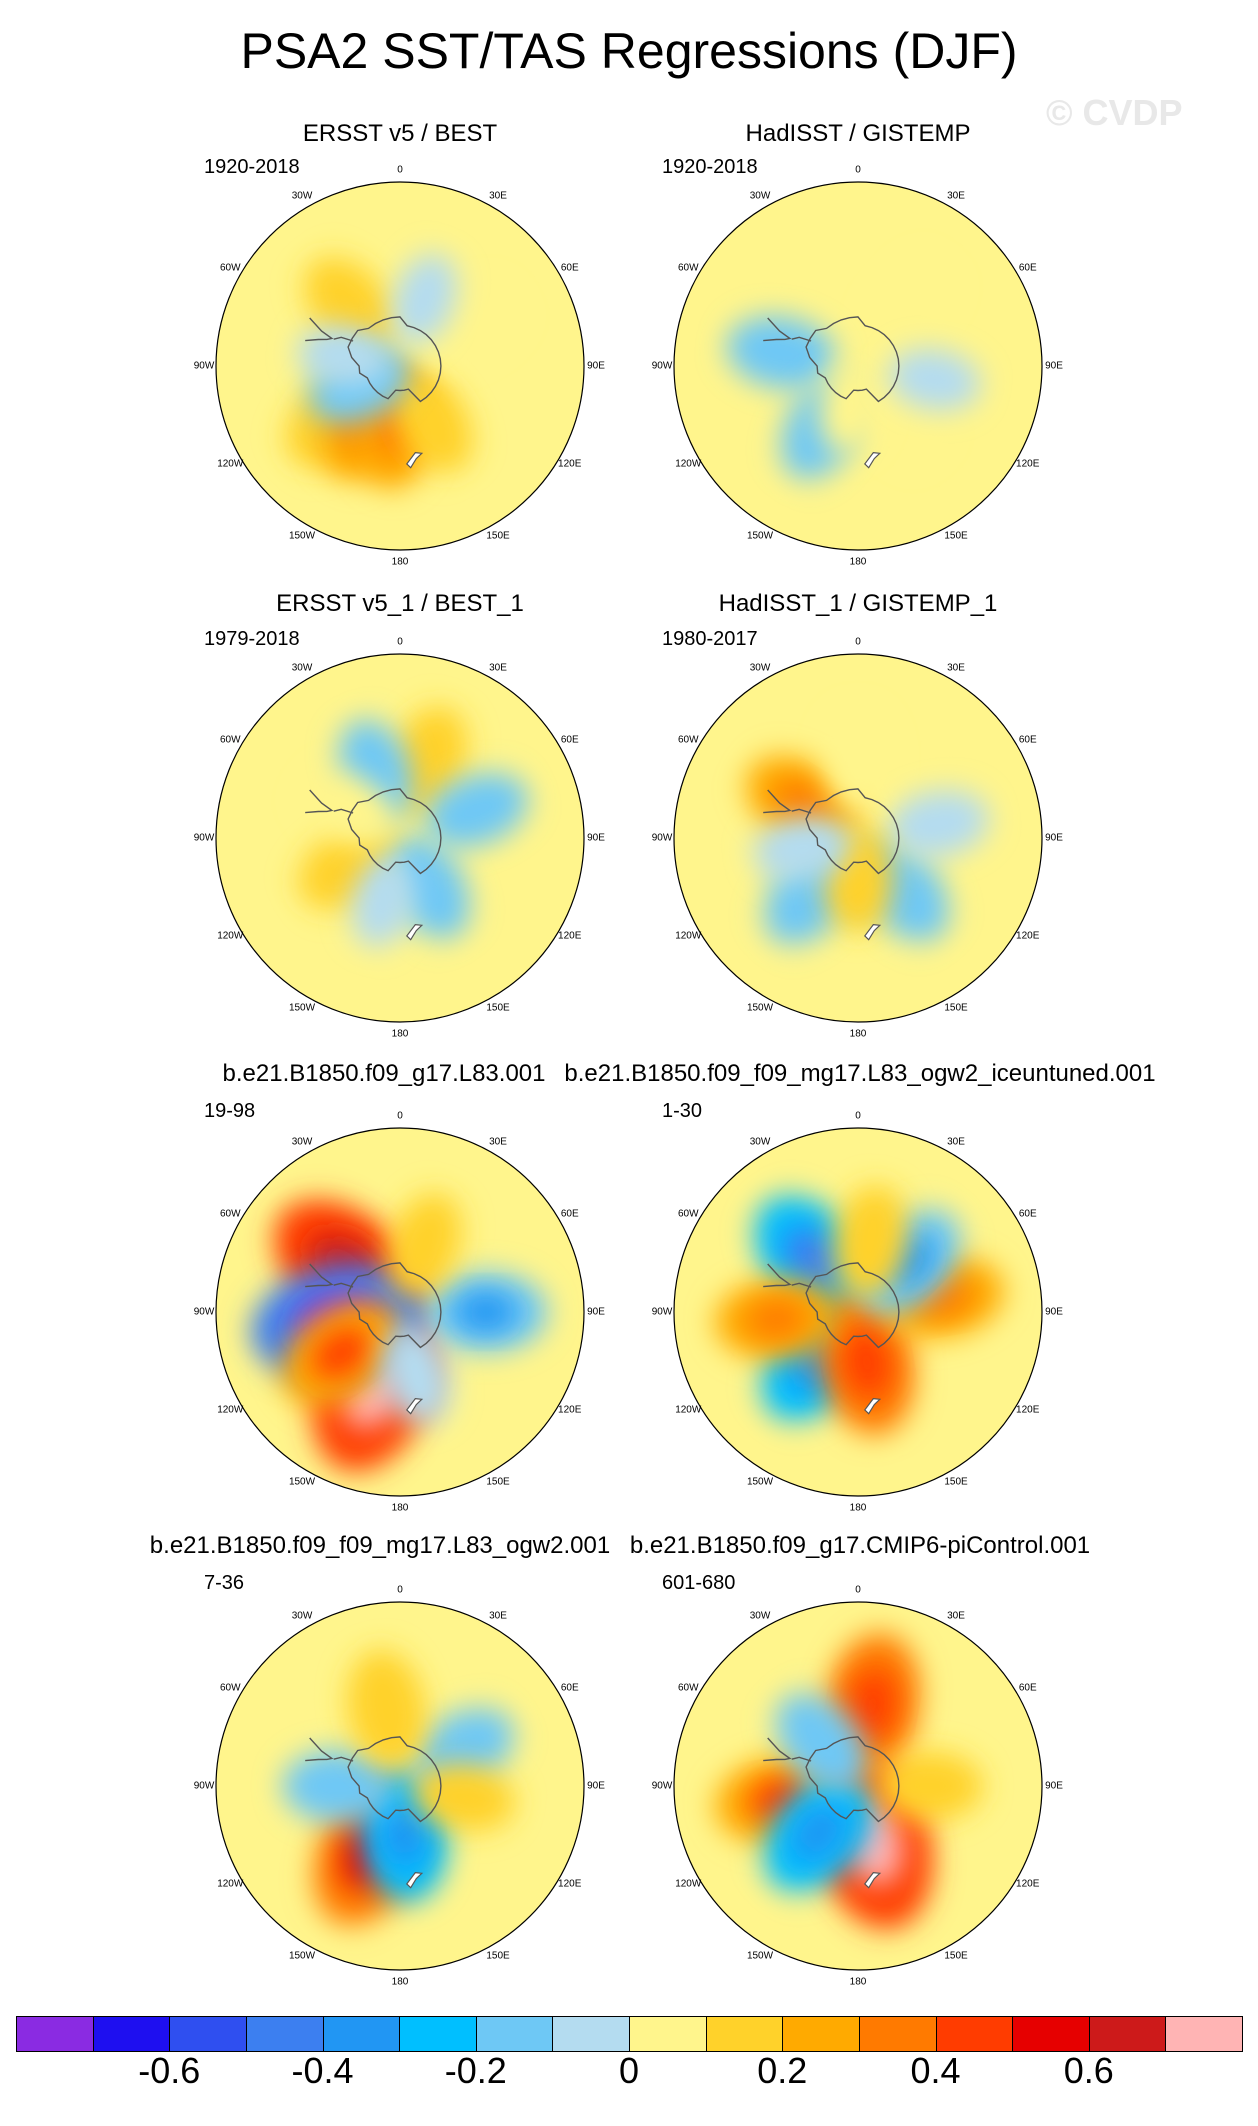 This screenshot has height=2126, width=1258. I want to click on panel-title: b.e21.B1850.f09_f09_mg17.L83_ogw2.001, so click(380, 1545).